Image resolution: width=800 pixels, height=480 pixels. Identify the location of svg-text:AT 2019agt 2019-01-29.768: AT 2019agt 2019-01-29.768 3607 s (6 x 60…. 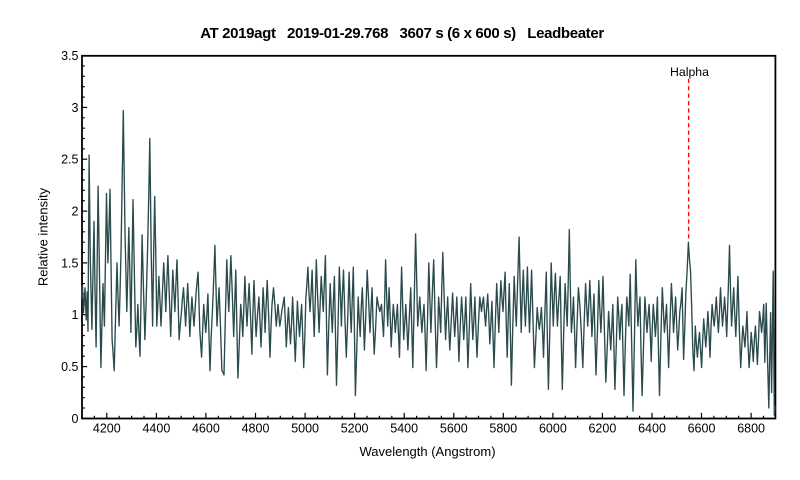
(402, 33).